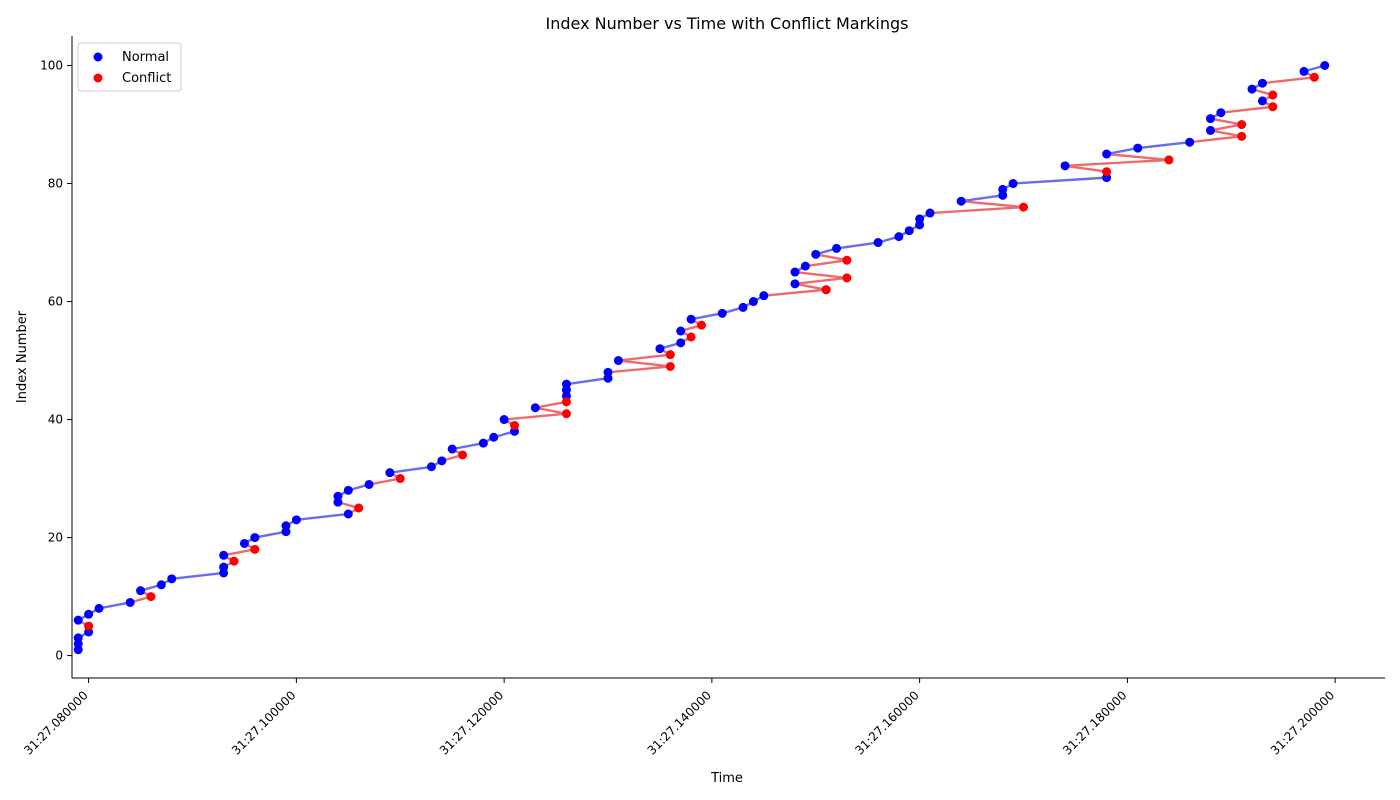  Describe the element at coordinates (146, 78) in the screenshot. I see `legend-label-conflict: Conflict` at that location.